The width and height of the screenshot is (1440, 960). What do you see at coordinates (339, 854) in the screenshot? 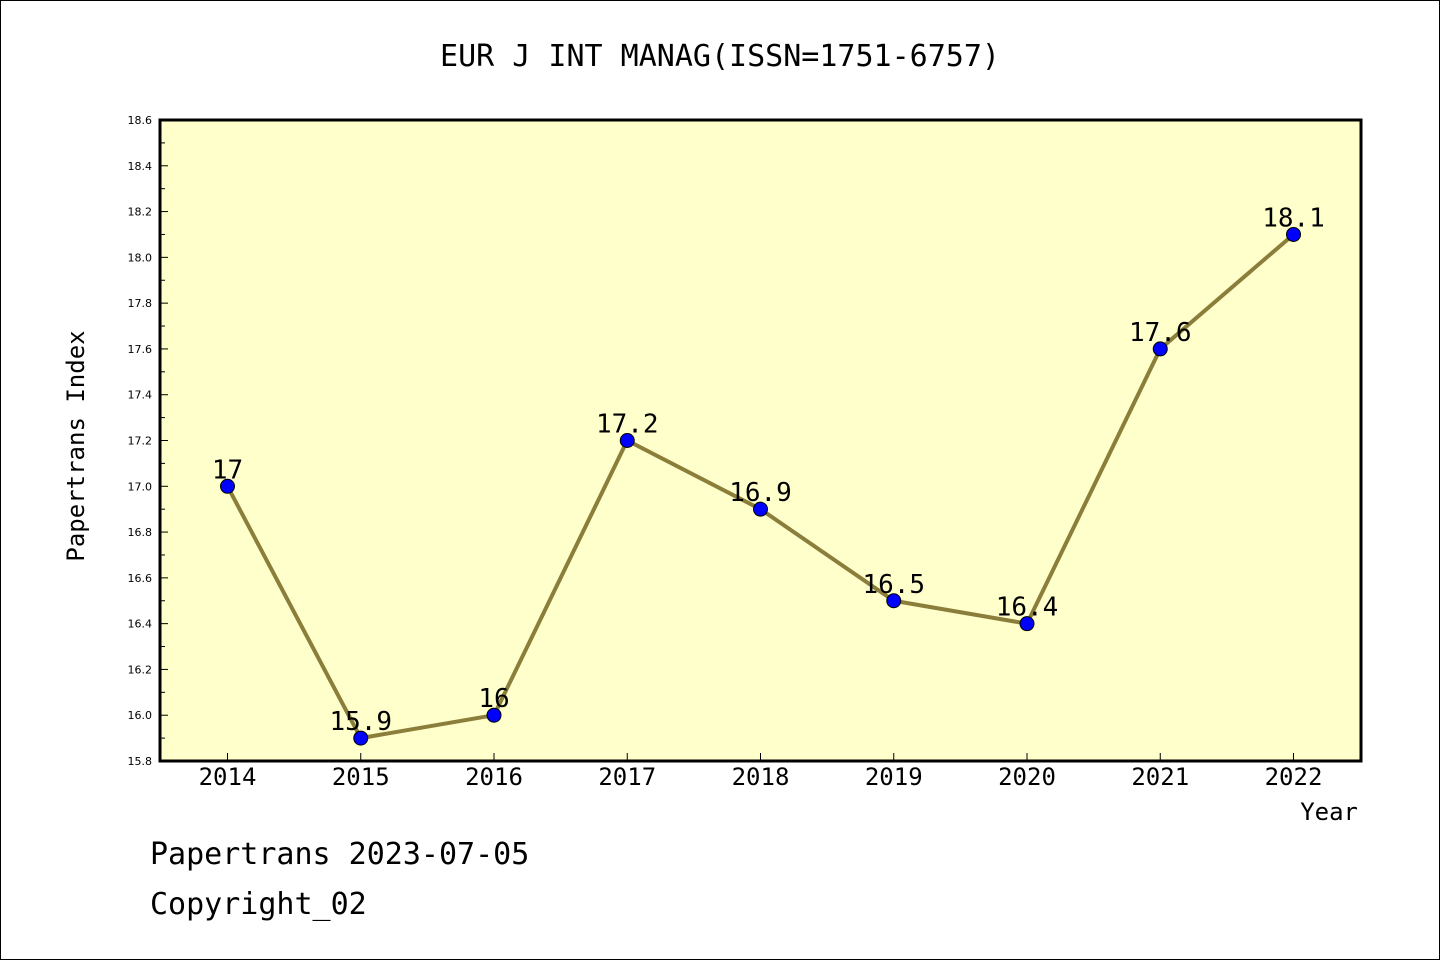
I see `footer-date: Papertrans 2023-07-05` at bounding box center [339, 854].